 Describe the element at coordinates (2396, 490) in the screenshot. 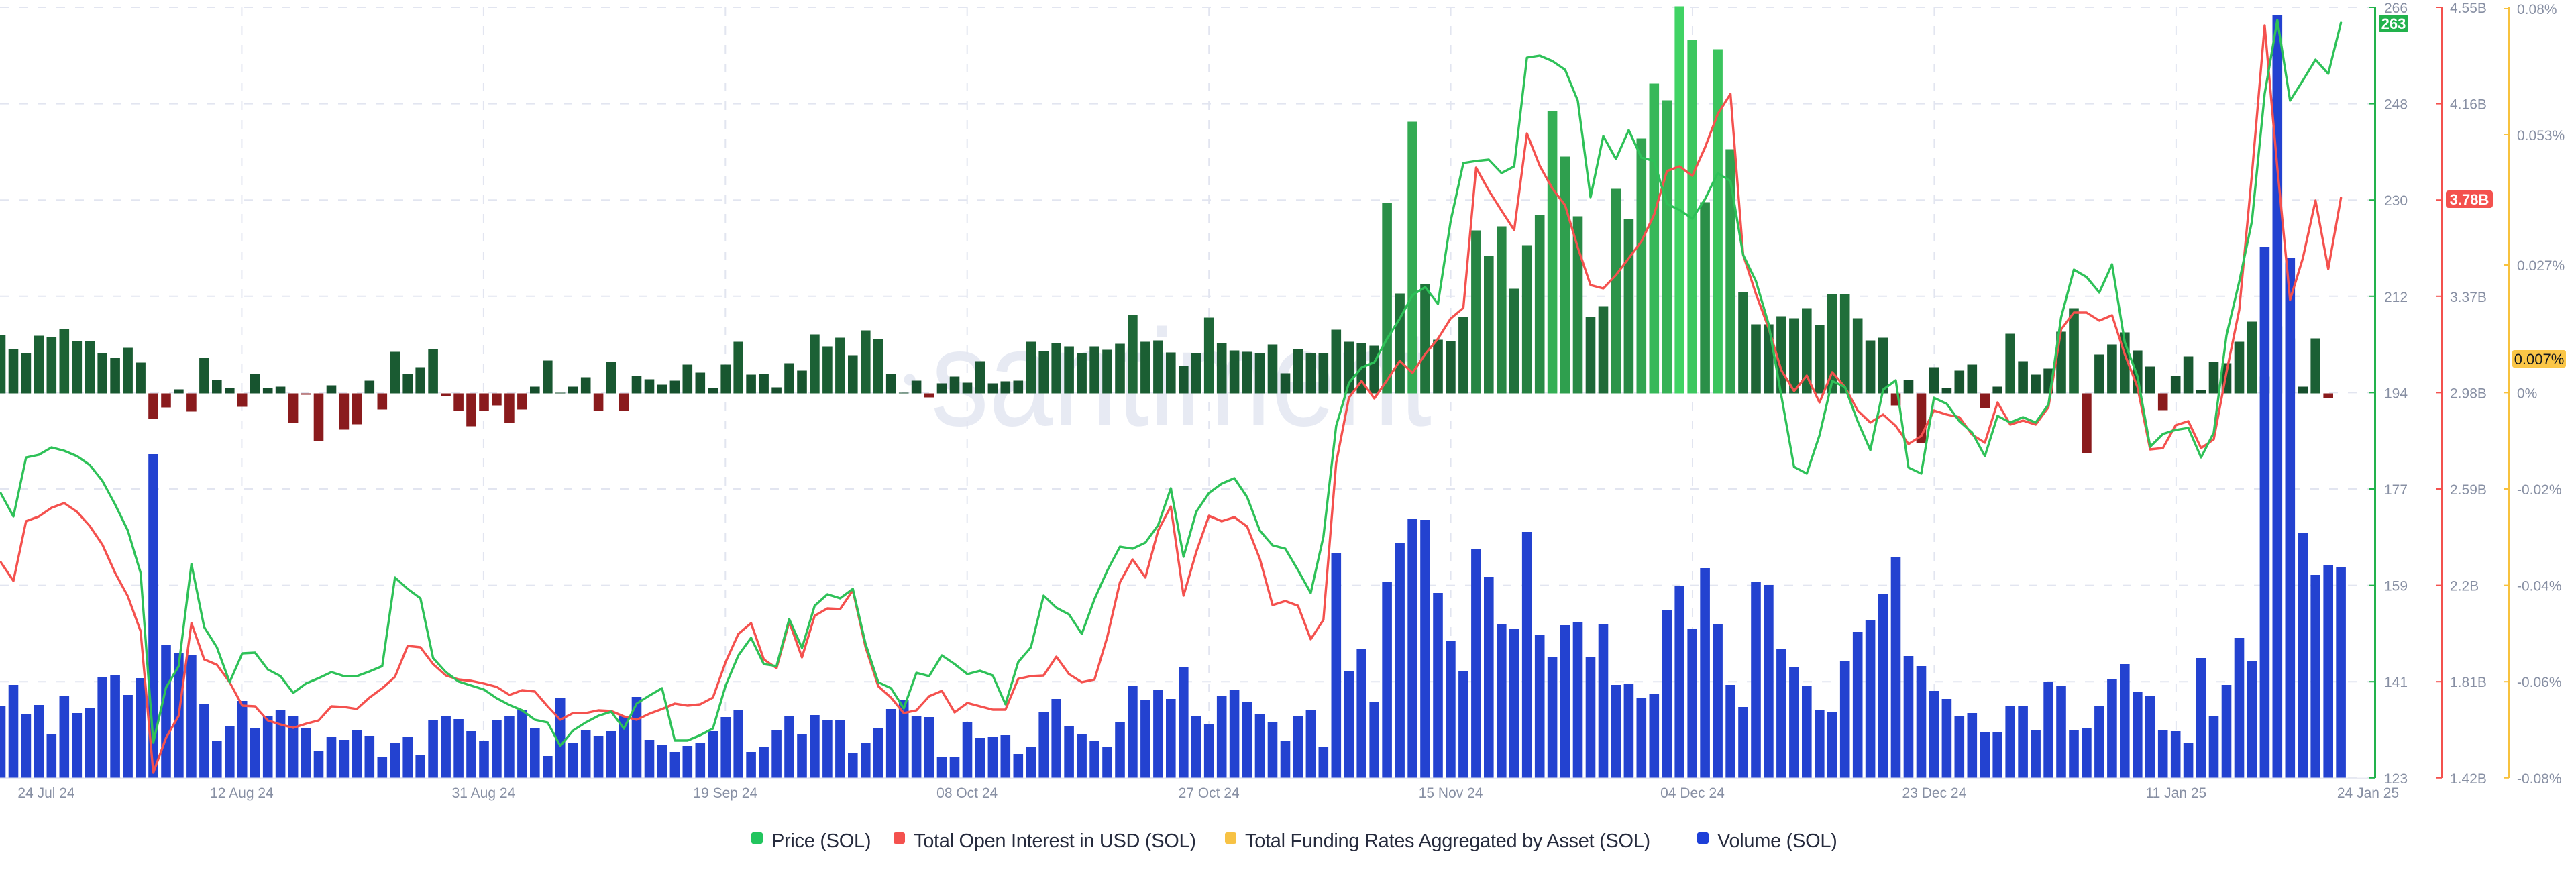

I see `svg-text: 177` at that location.